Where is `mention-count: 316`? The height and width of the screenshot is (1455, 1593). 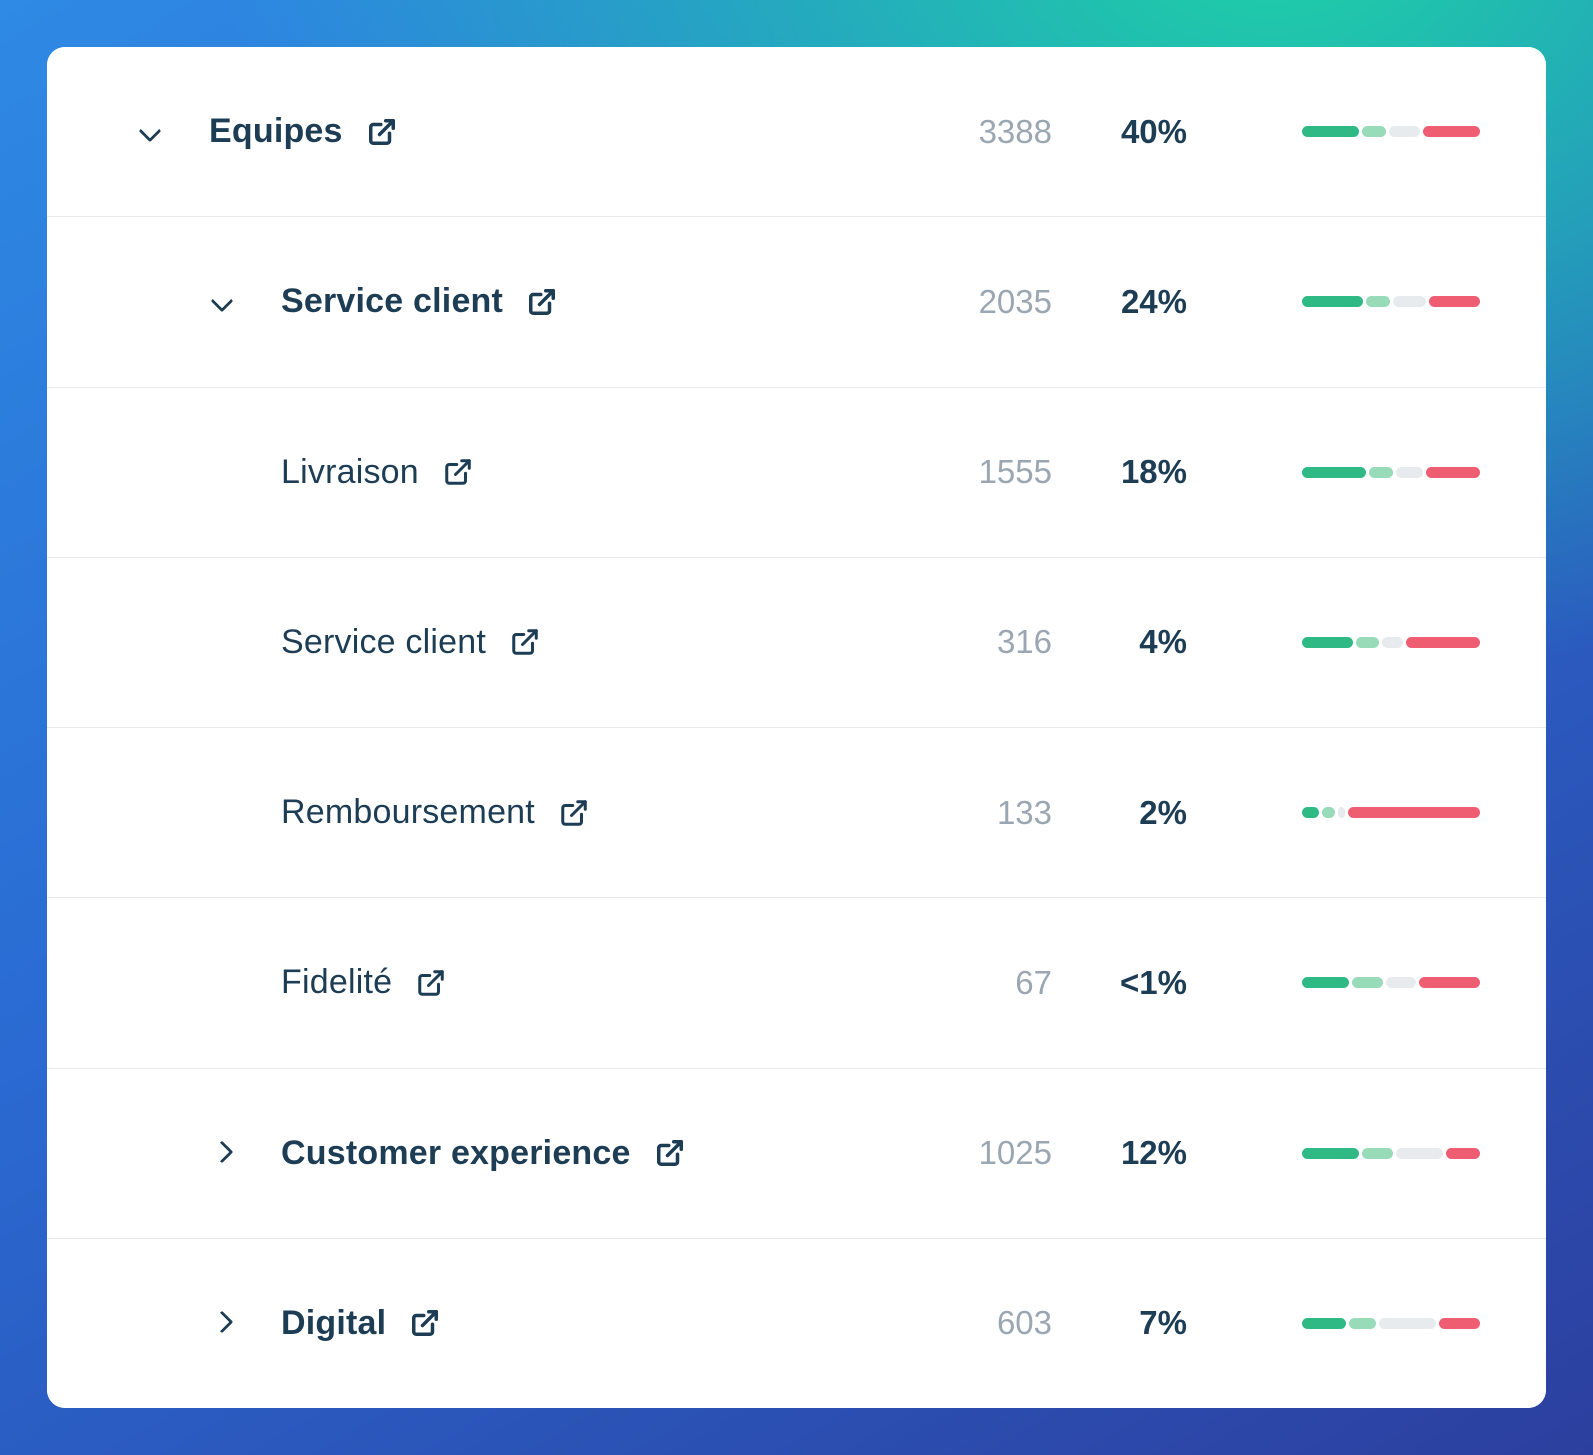
mention-count: 316 is located at coordinates (1024, 642).